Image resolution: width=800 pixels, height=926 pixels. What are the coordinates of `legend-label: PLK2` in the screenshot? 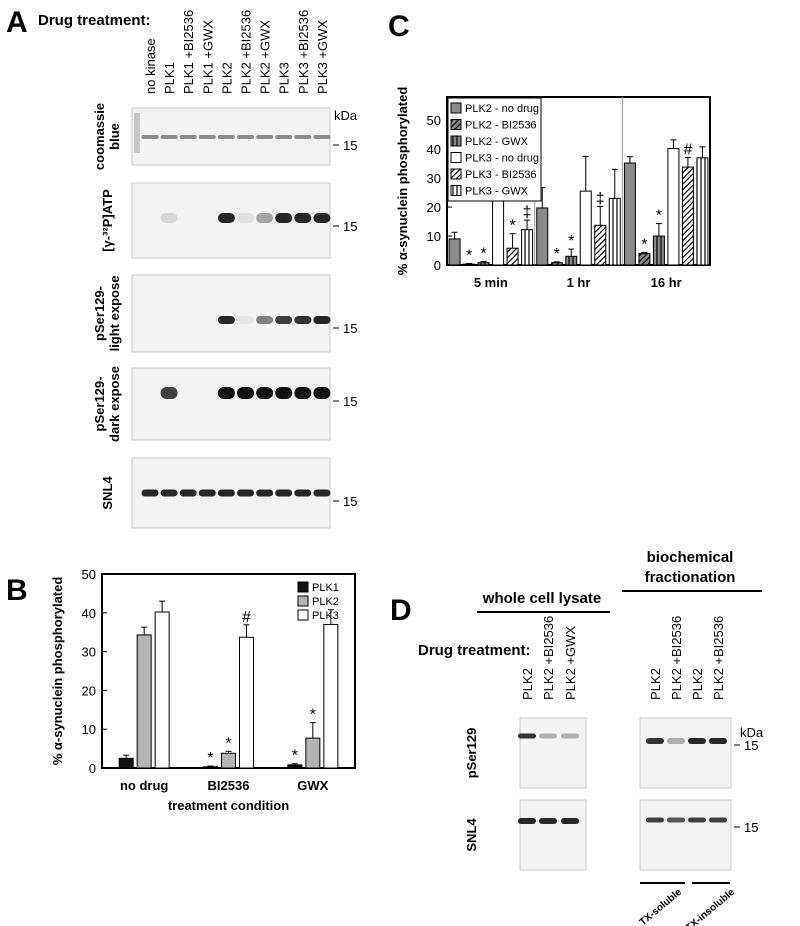 It's located at (325, 602).